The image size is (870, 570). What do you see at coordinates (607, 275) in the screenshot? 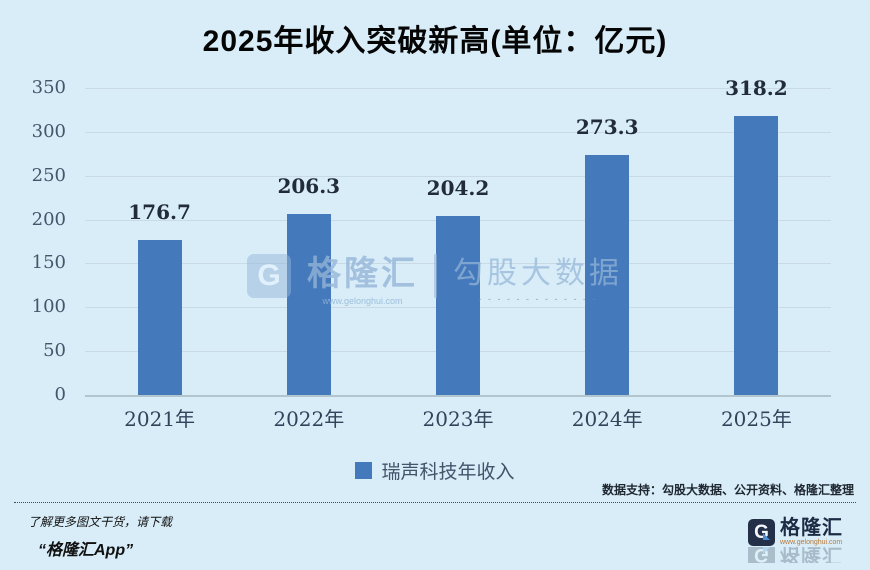
I see `bar-2024年` at bounding box center [607, 275].